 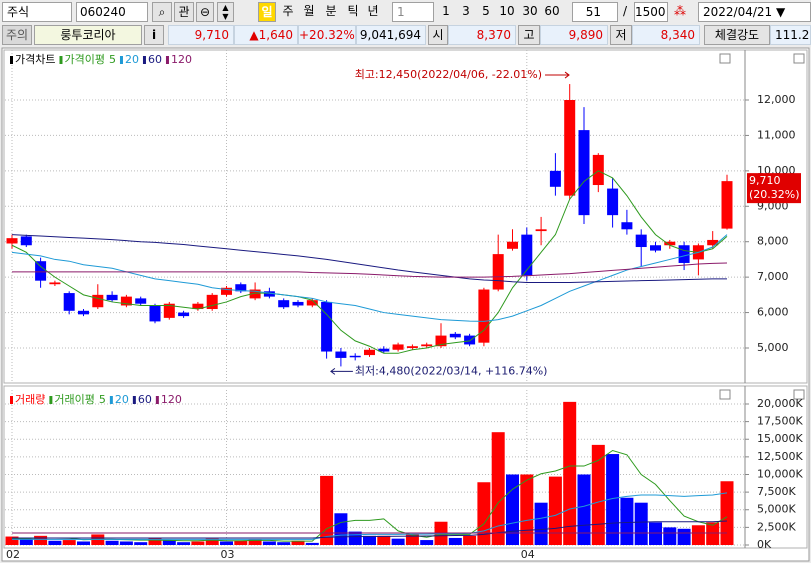 What do you see at coordinates (145, 399) in the screenshot?
I see `legend-entry: 60` at bounding box center [145, 399].